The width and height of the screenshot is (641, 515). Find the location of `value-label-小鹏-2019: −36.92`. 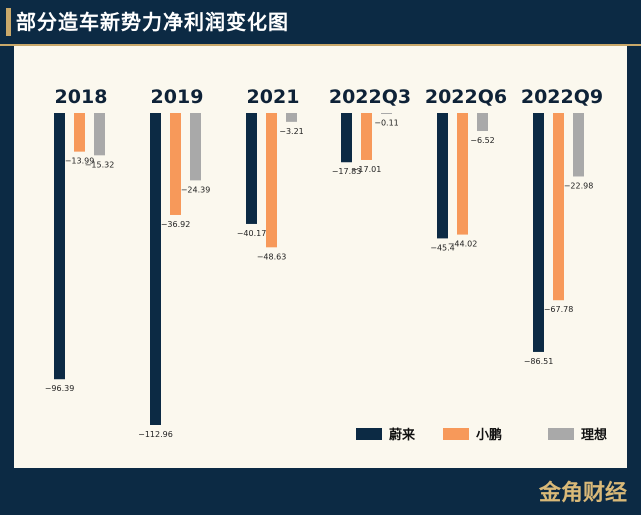

value-label-小鹏-2019: −36.92 is located at coordinates (176, 224).